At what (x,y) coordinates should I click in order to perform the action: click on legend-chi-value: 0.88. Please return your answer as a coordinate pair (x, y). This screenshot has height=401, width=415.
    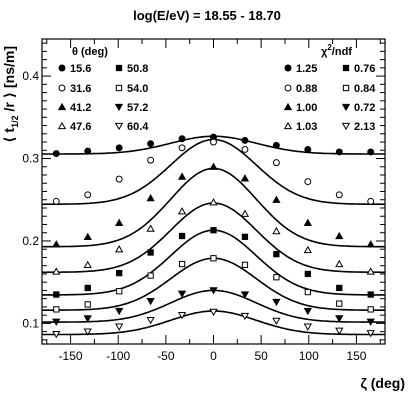
    Looking at the image, I should click on (306, 89).